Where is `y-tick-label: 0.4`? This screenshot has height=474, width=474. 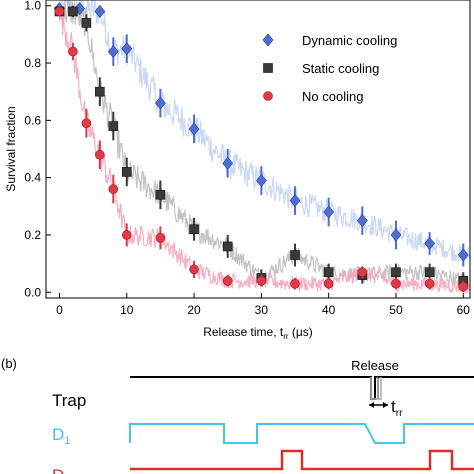 y-tick-label: 0.4 is located at coordinates (32, 178).